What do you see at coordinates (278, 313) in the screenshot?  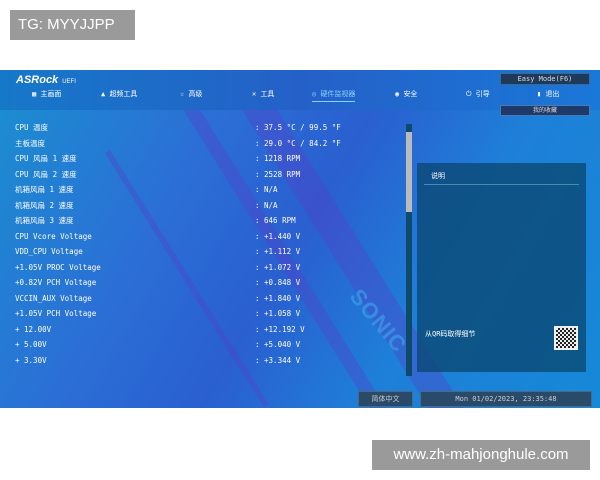 I see `row-value: : +1.058 V` at bounding box center [278, 313].